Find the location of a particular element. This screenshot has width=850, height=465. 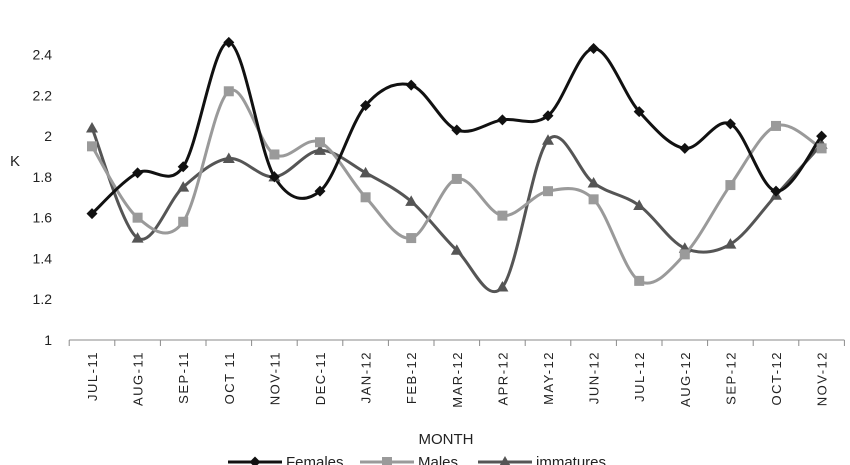

y-tick-label: 2.4 is located at coordinates (43, 55).